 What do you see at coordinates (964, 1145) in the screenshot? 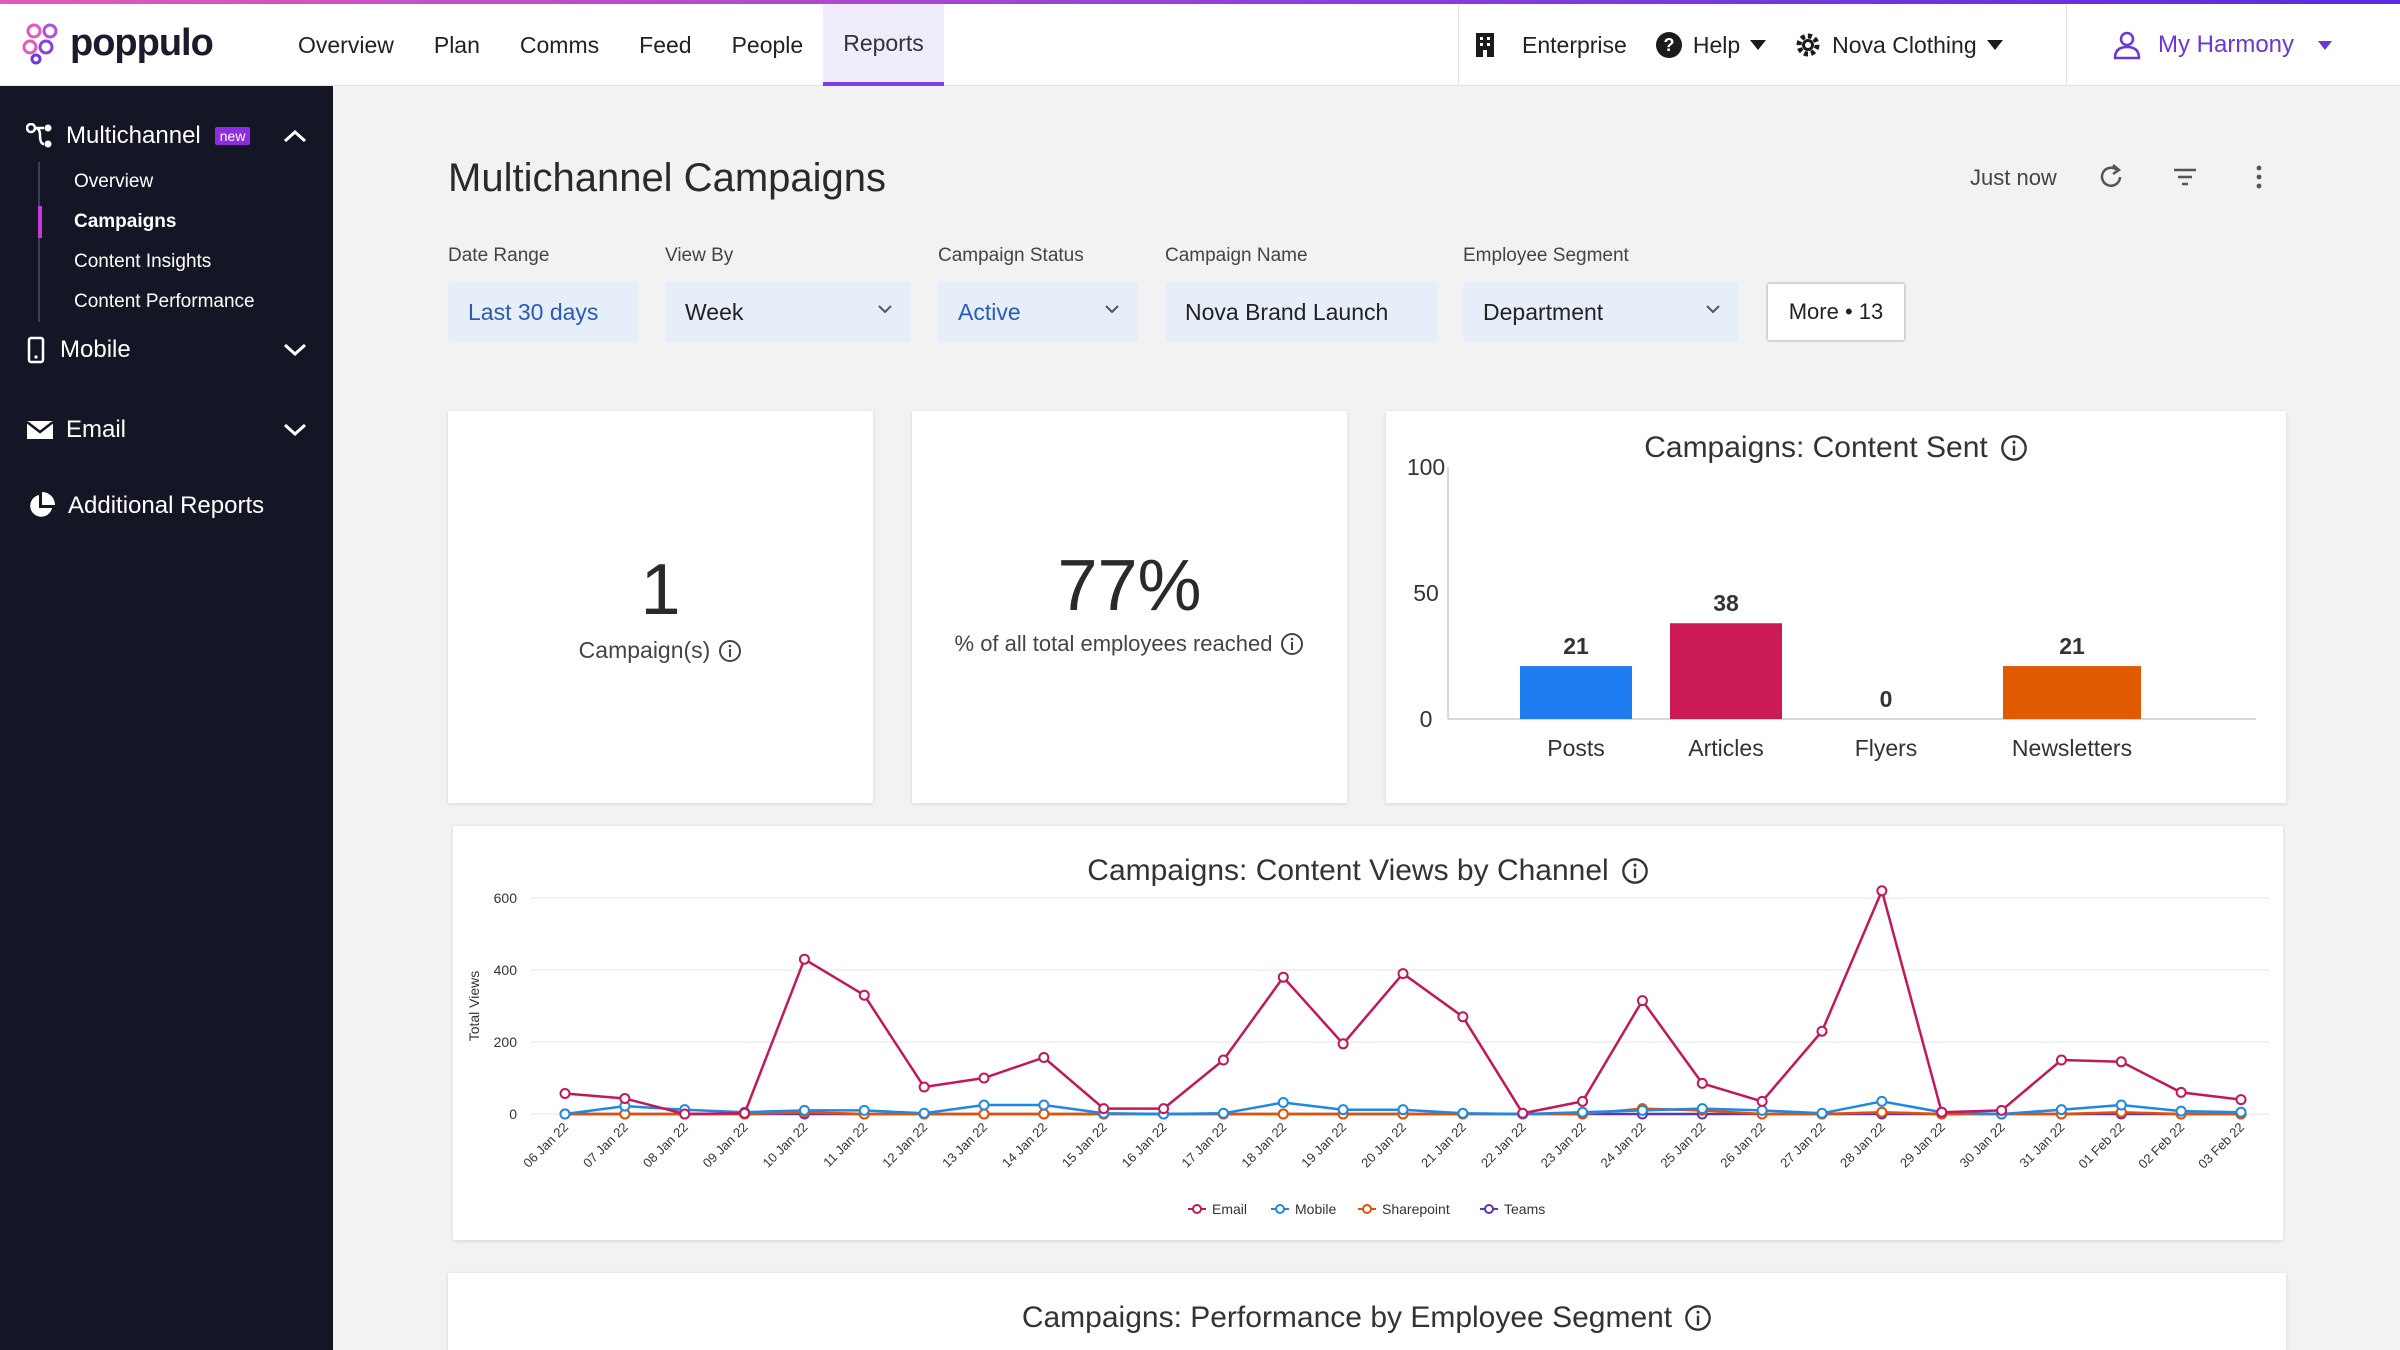
I see `x-tick-label: 13 Jan 22` at bounding box center [964, 1145].